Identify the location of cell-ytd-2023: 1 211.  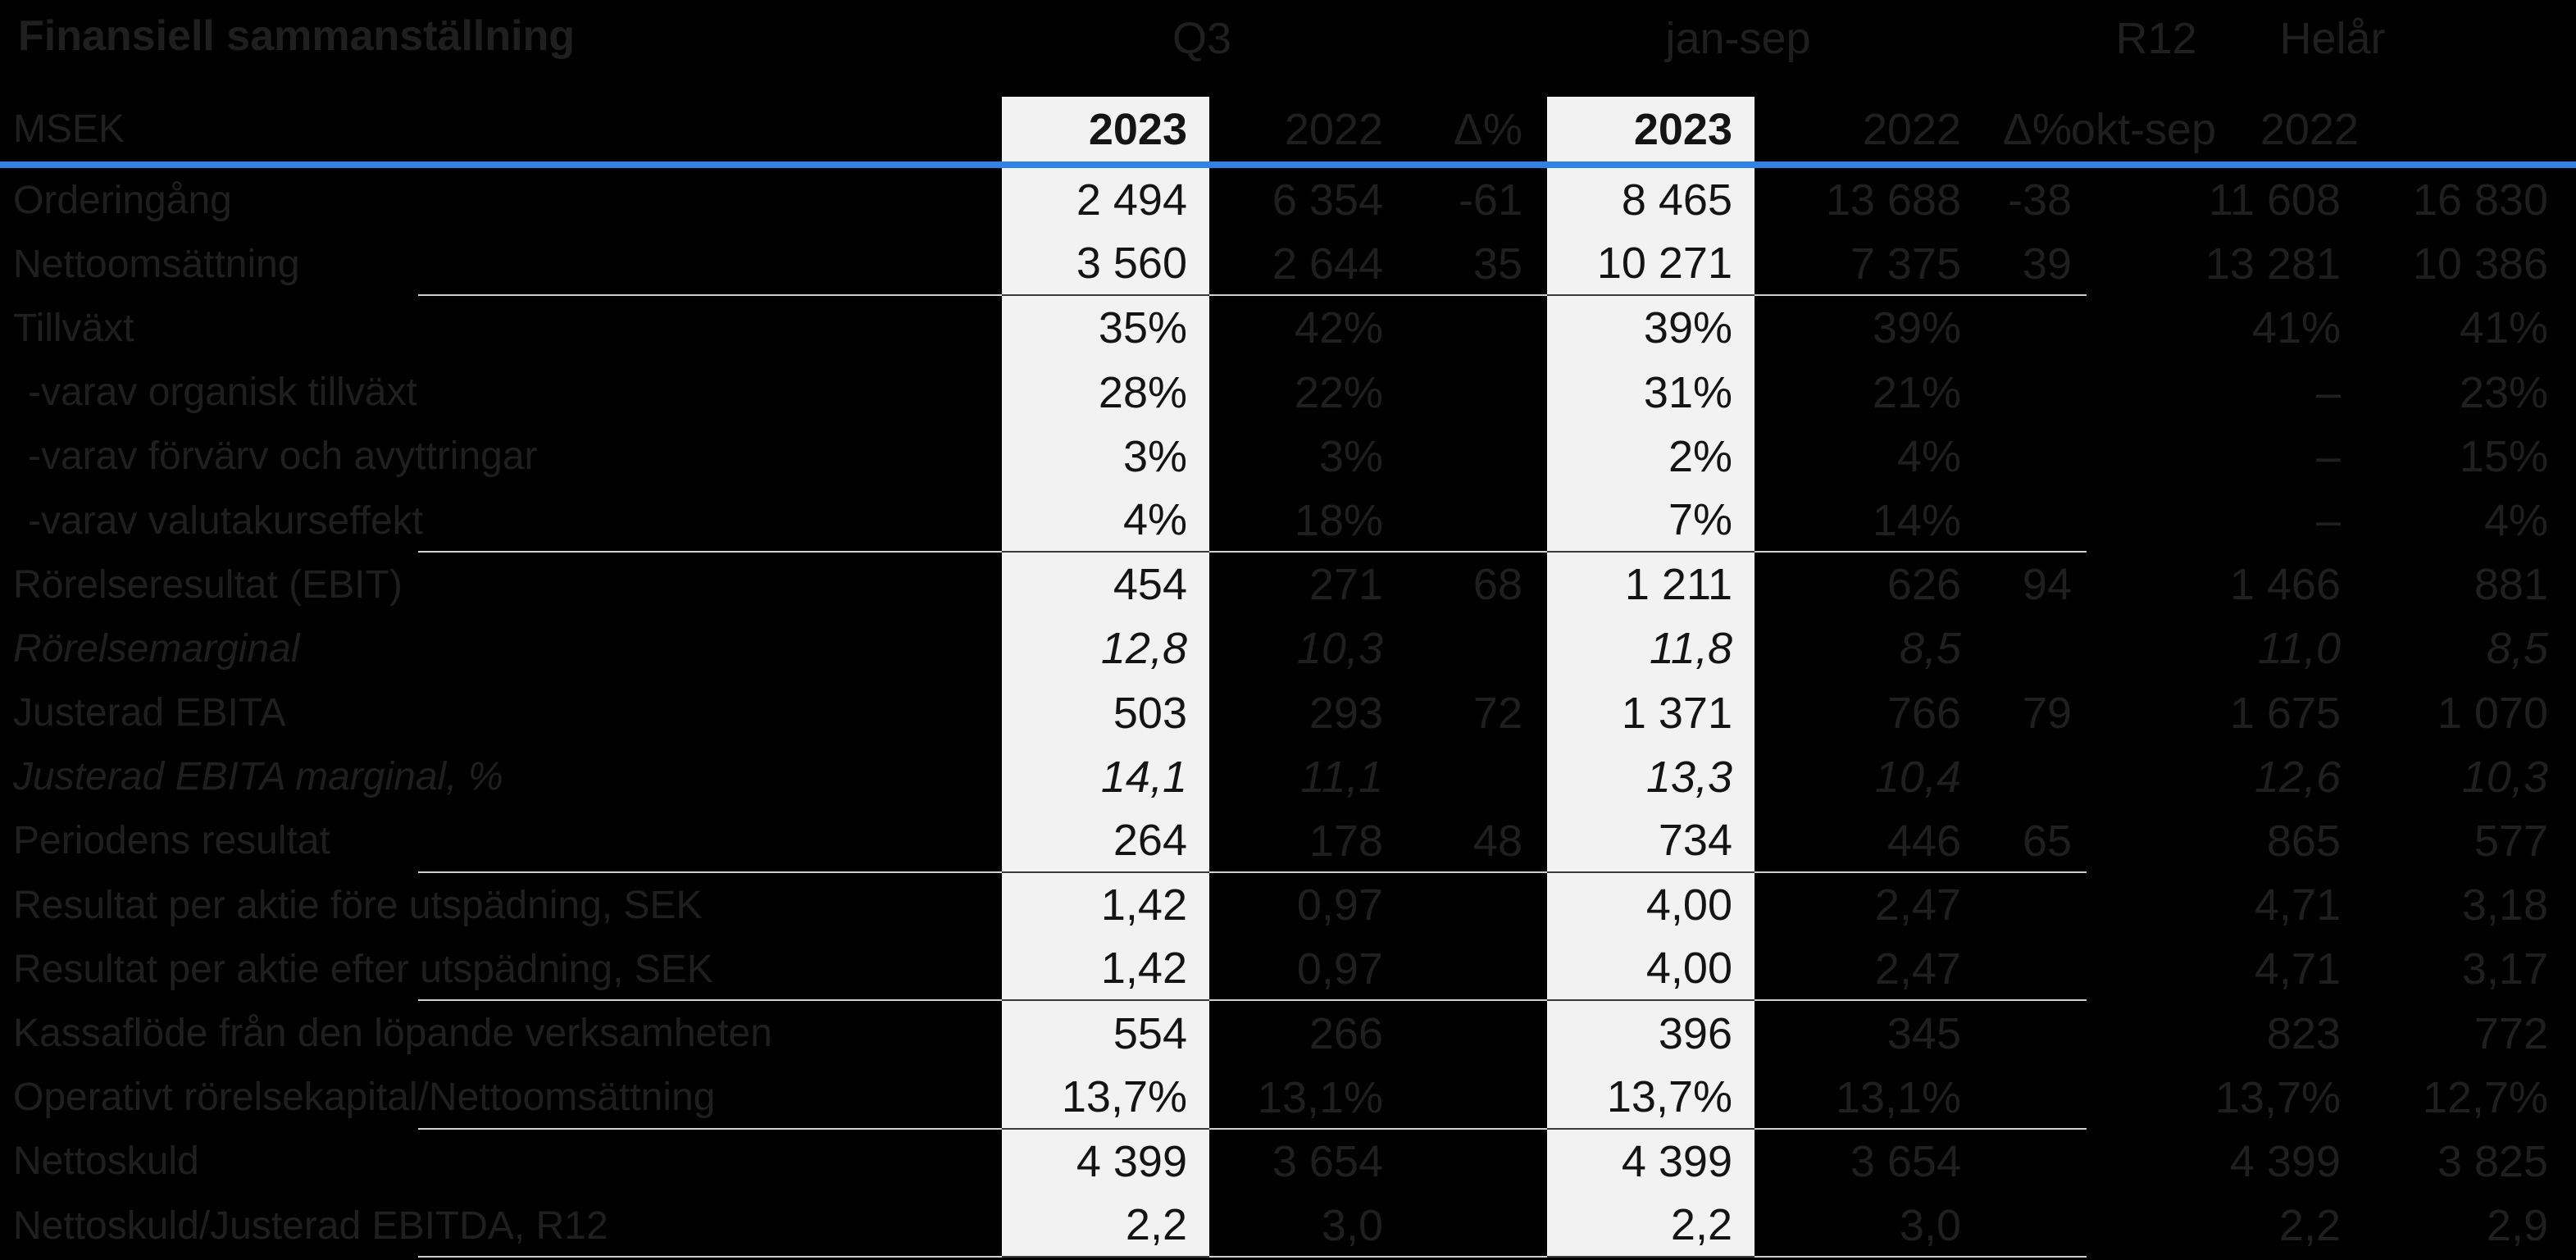
(1651, 585).